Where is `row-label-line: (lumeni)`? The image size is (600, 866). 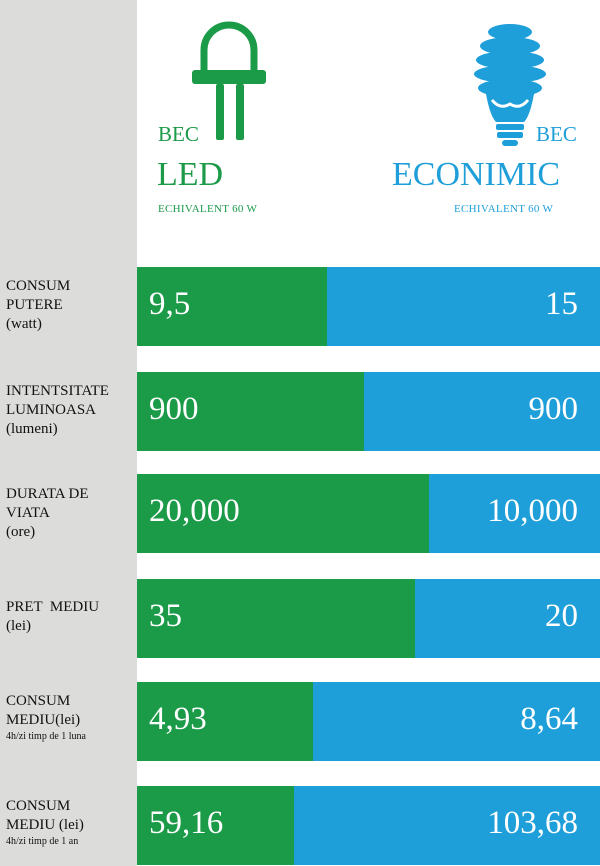
row-label-line: (lumeni) is located at coordinates (32, 429).